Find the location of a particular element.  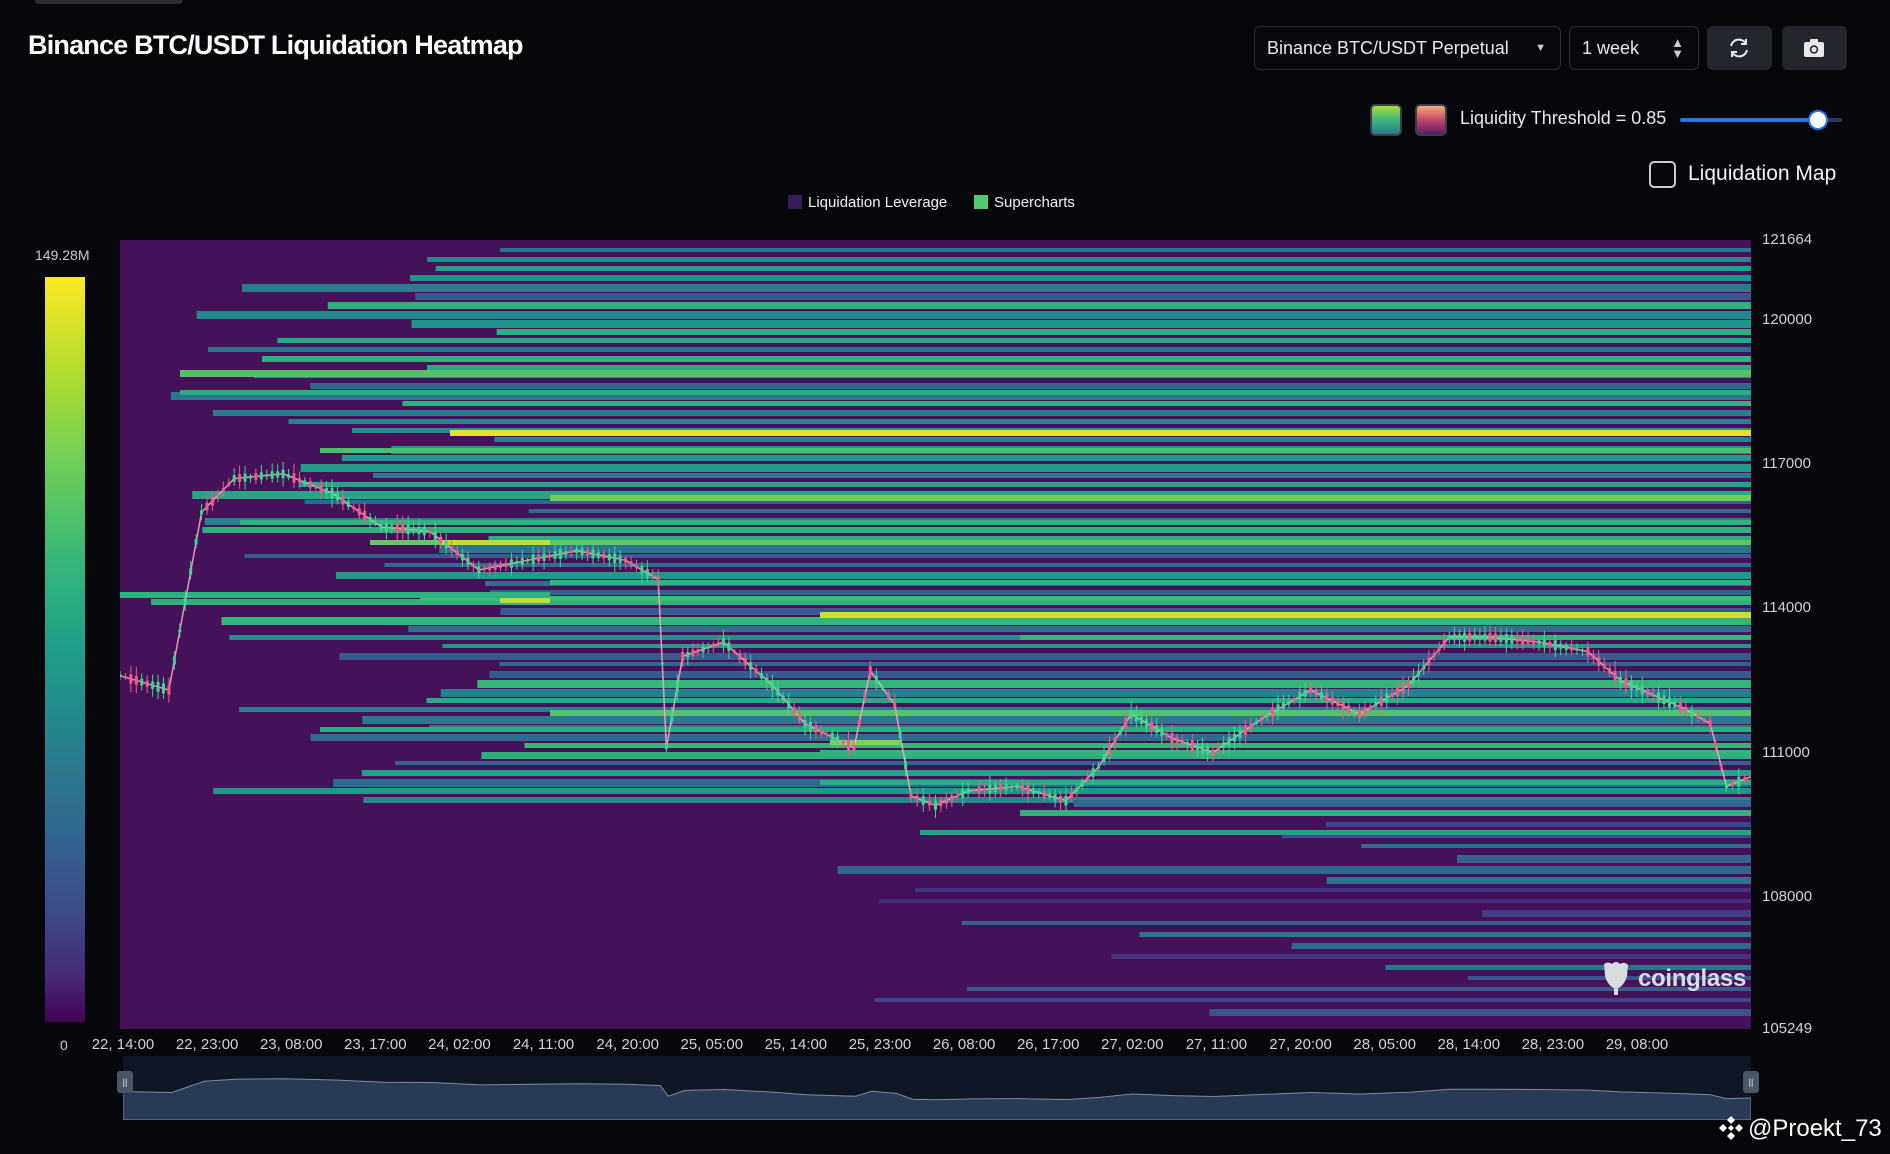

page-title: Binance BTC/USDT Liquidation Heatmap is located at coordinates (276, 45).